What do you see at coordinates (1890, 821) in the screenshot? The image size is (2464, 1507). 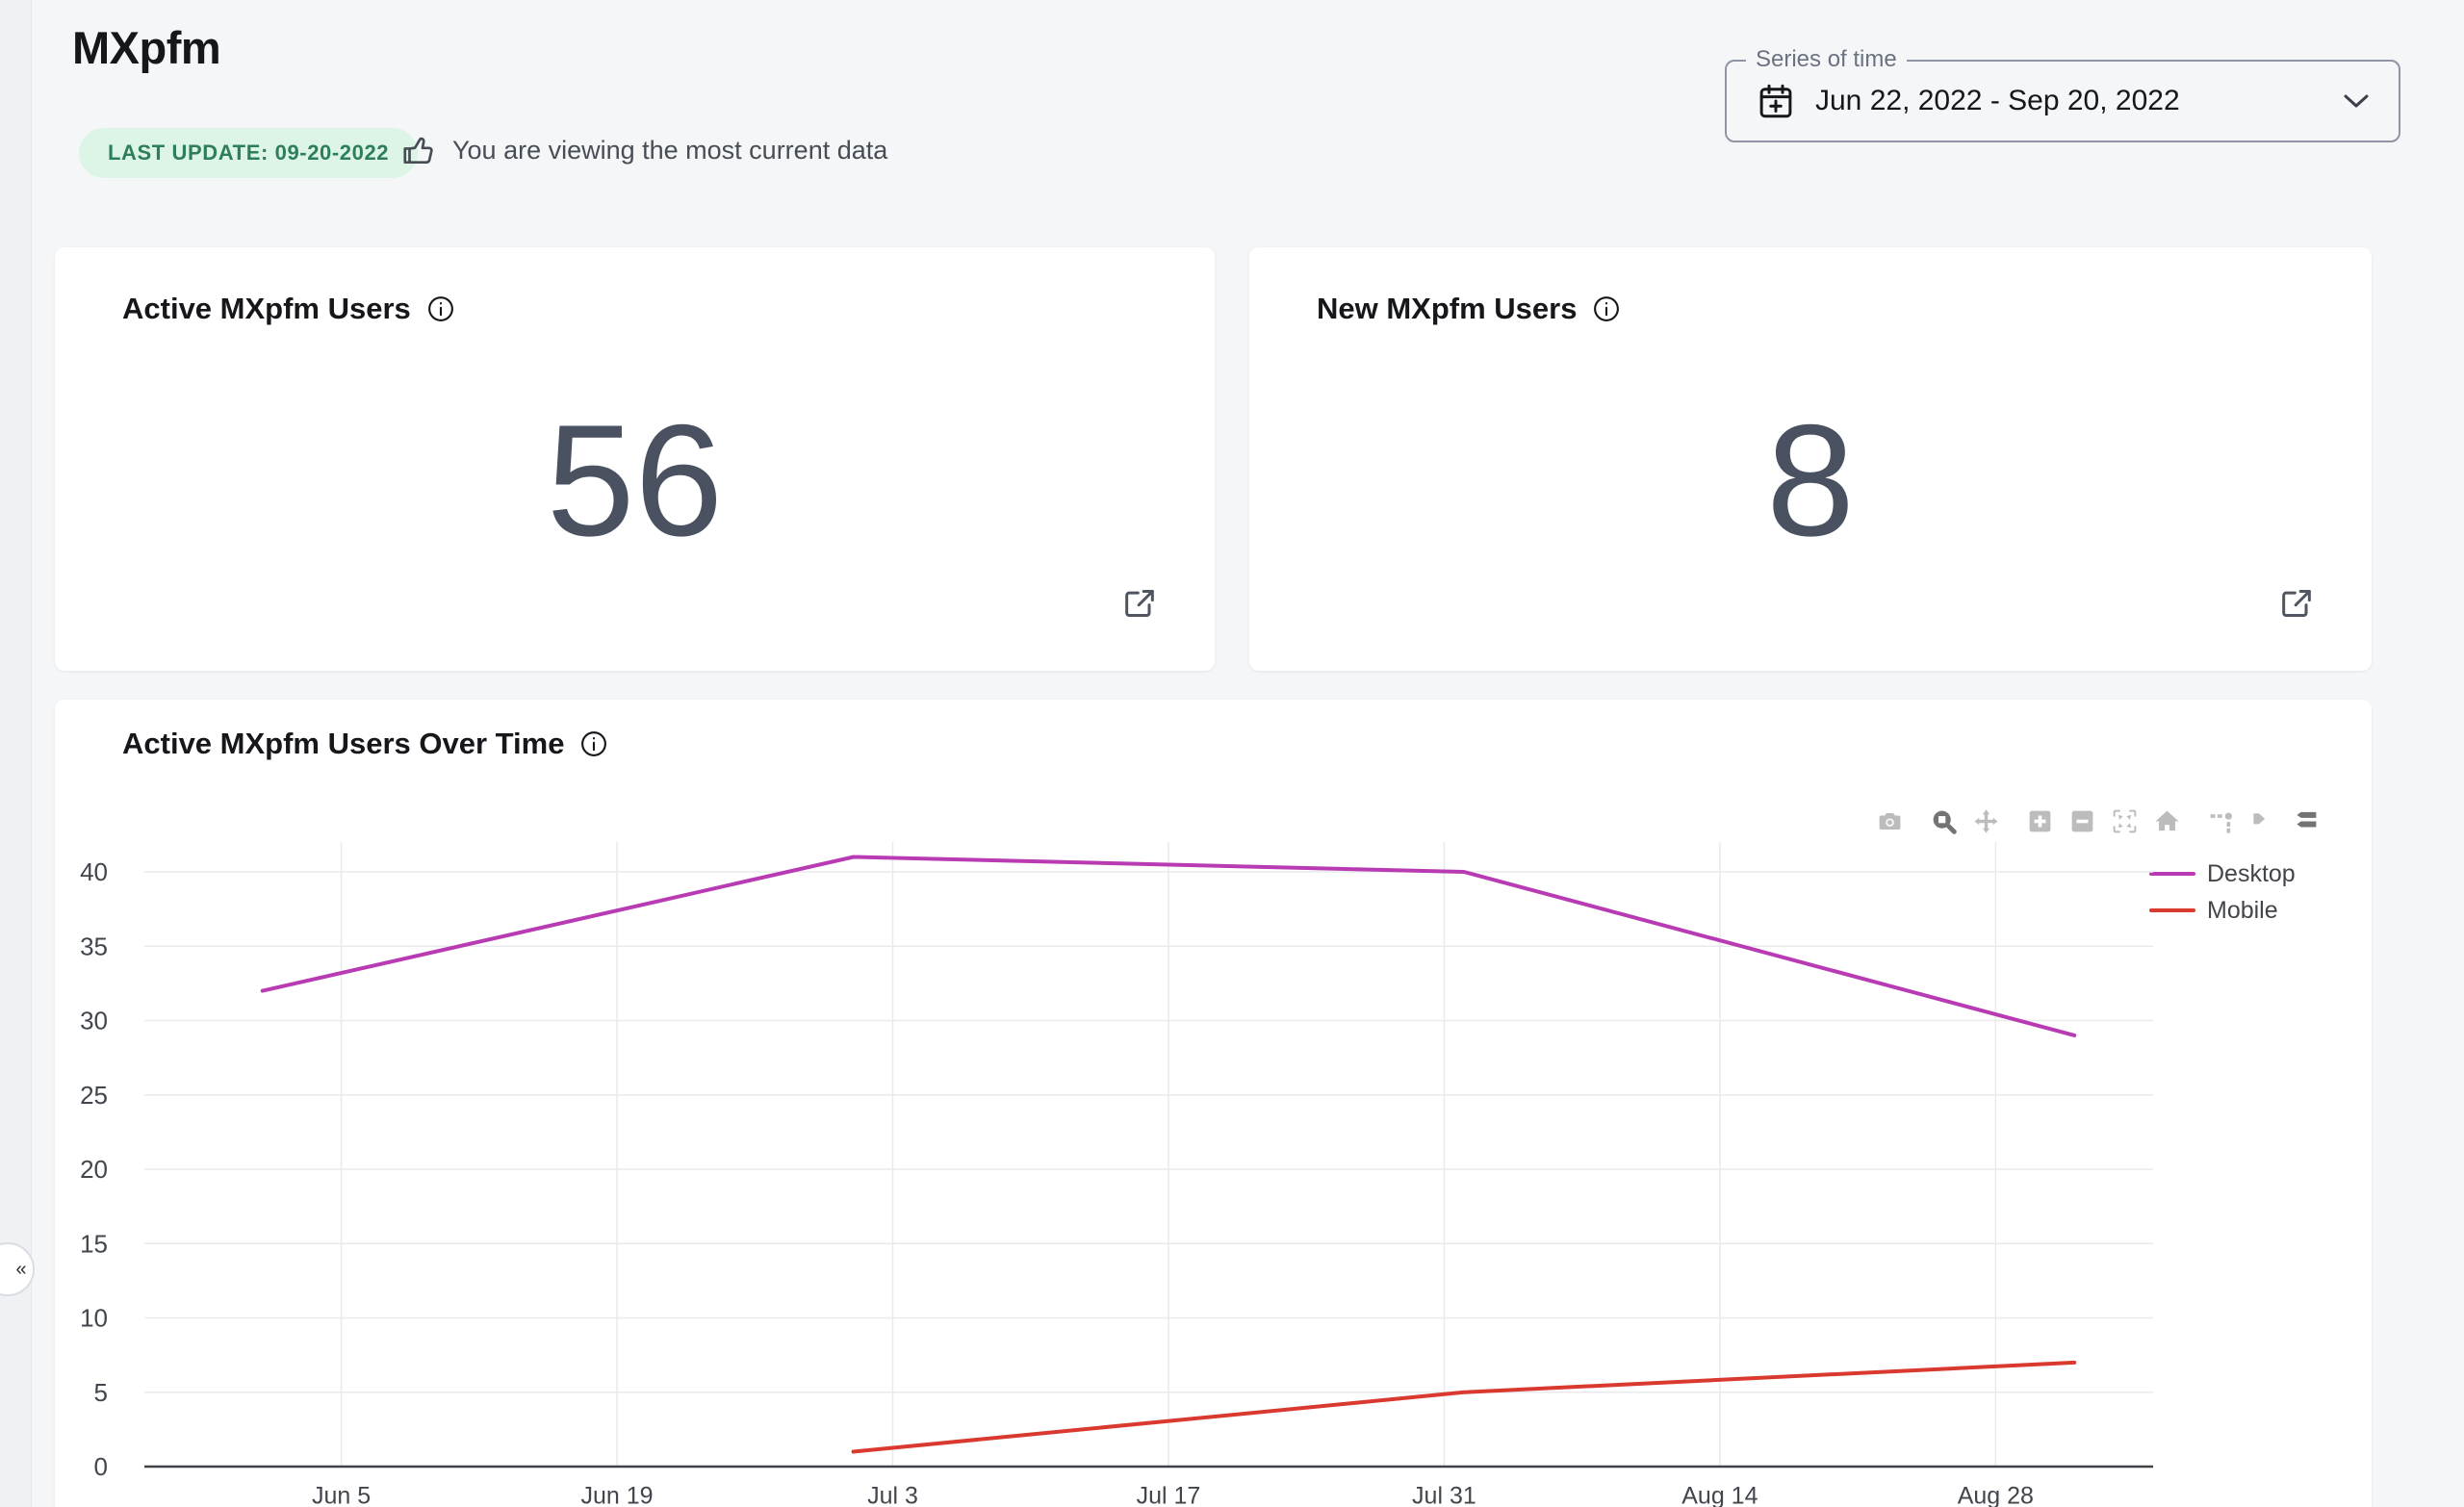 I see `camera-icon` at bounding box center [1890, 821].